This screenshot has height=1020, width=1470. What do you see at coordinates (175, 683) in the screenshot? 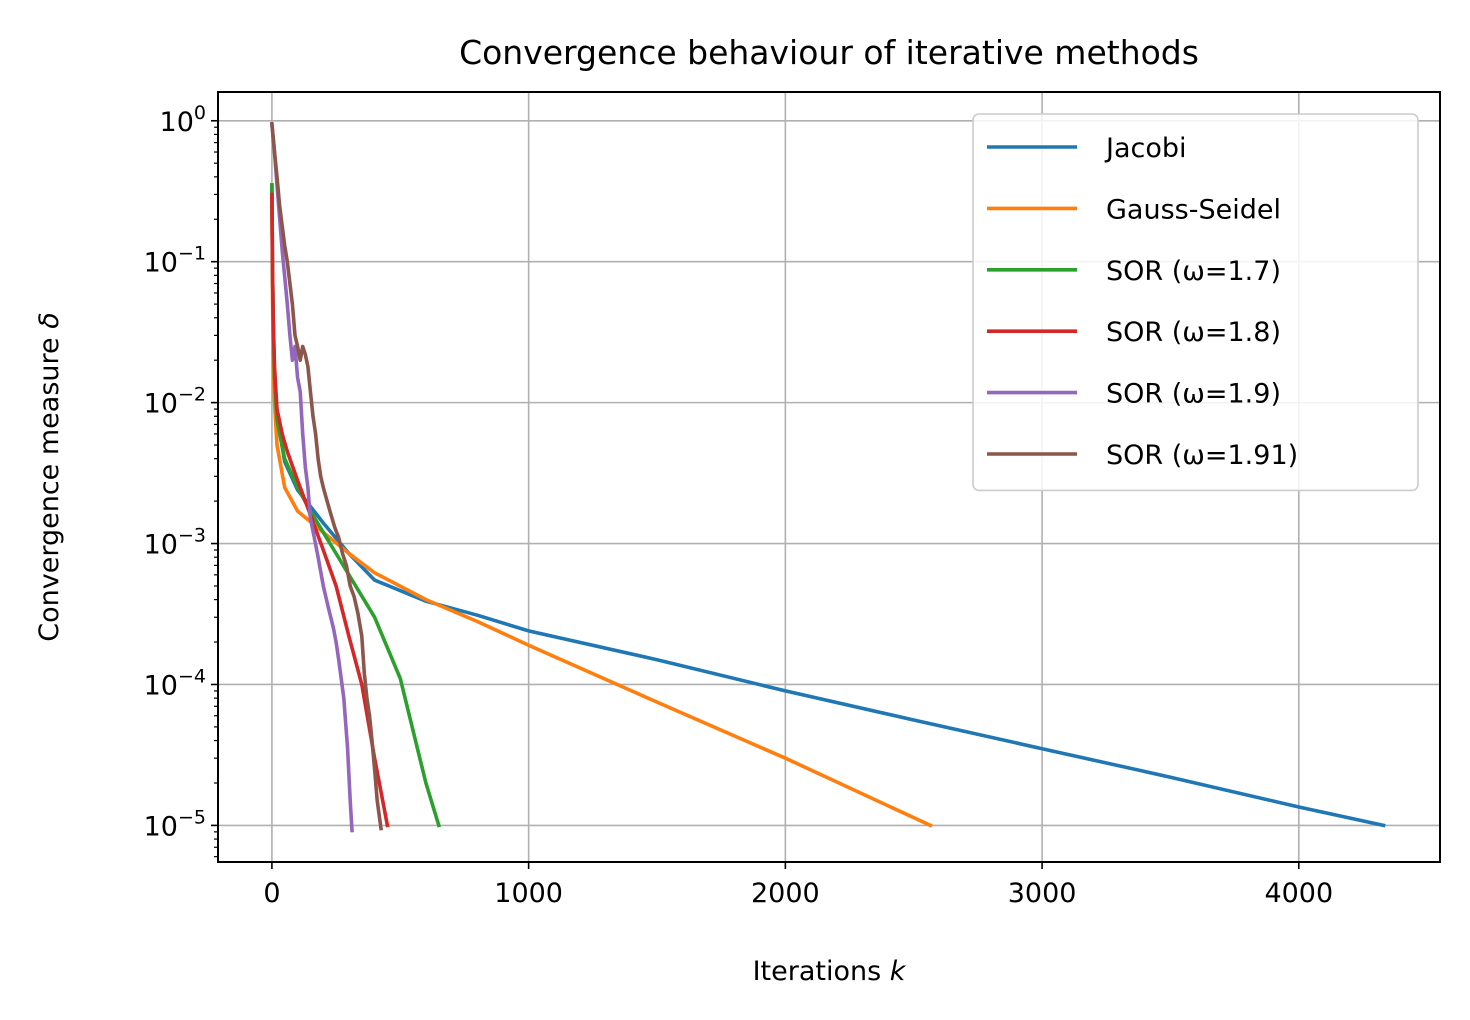
I see `y-tick-label: 10⁻⁴` at bounding box center [175, 683].